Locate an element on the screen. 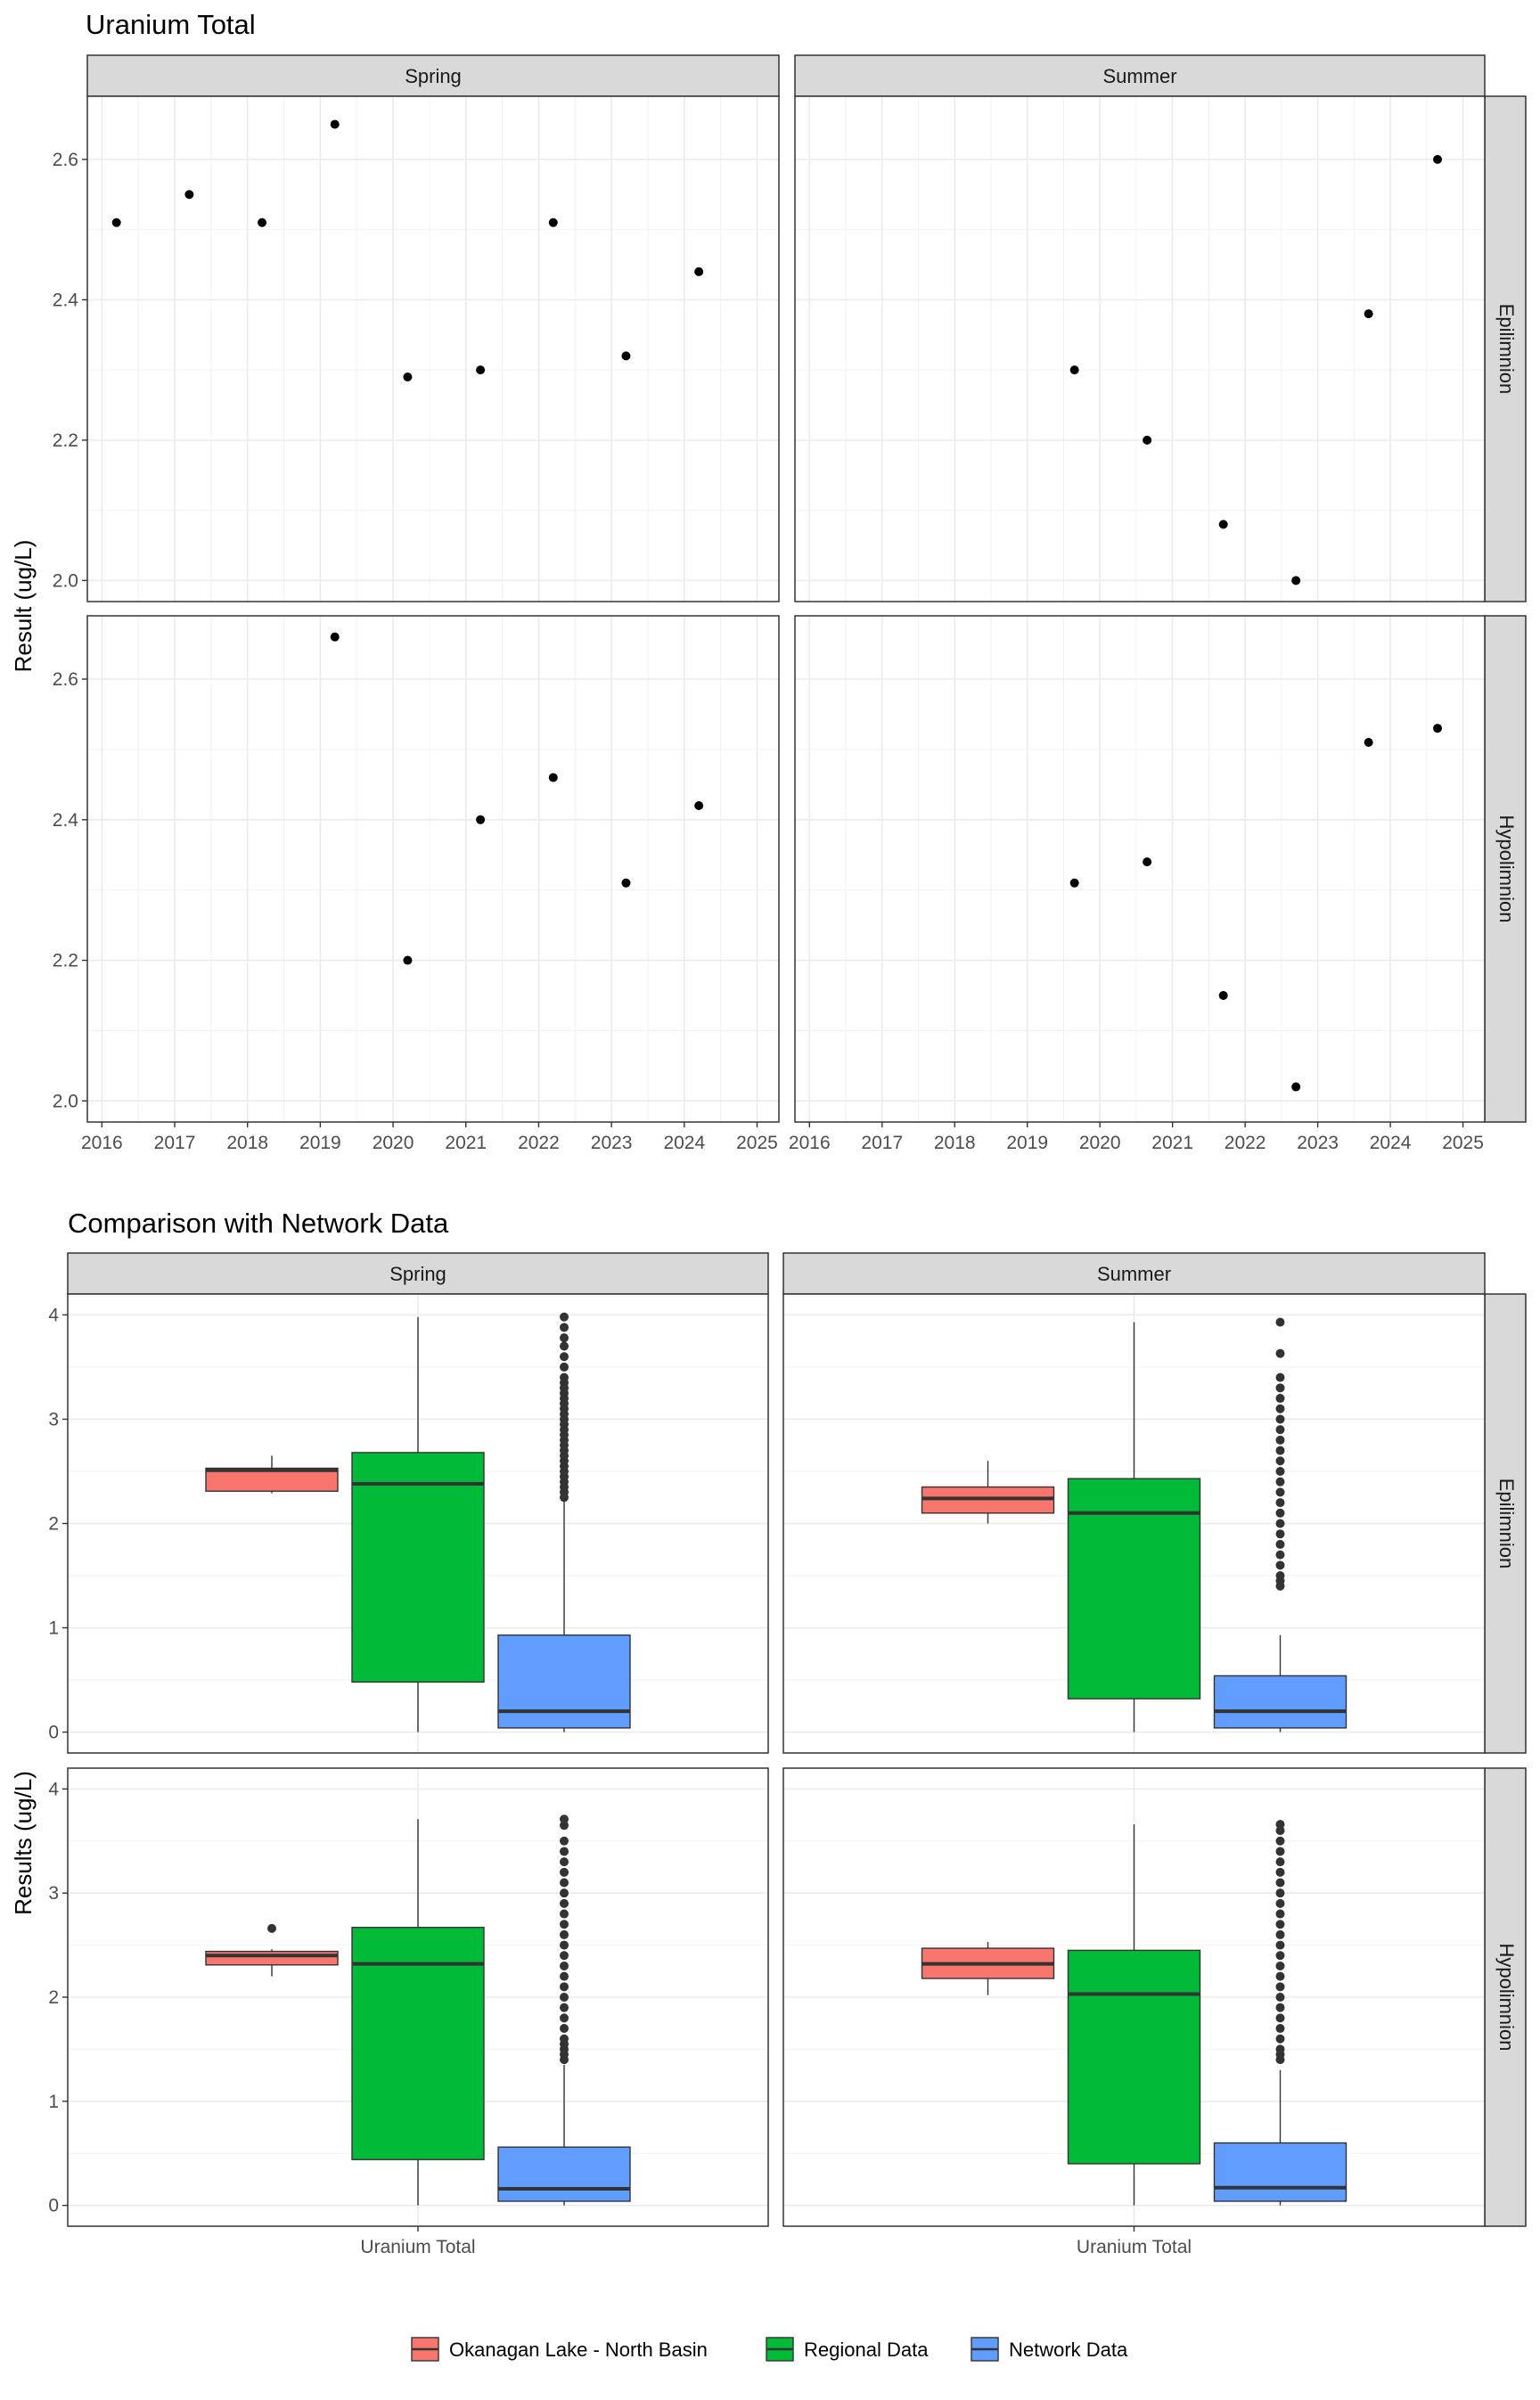 This screenshot has width=1540, height=2400. legend-label: Regional Data is located at coordinates (866, 2350).